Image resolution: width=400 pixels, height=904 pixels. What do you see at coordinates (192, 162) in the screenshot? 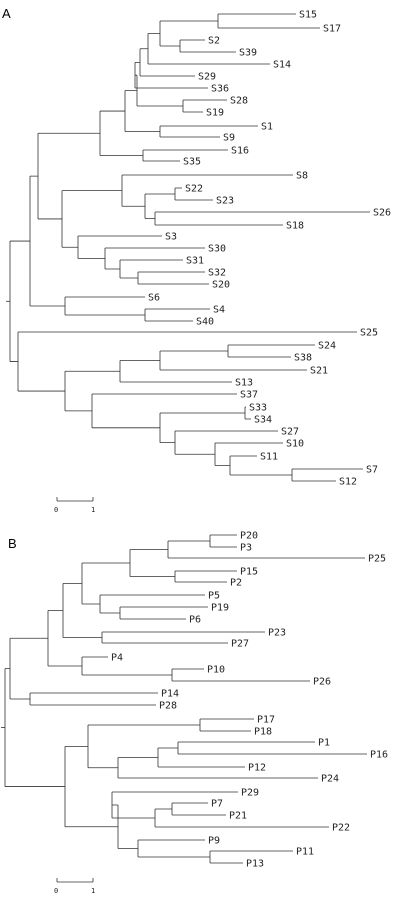
I see `leaf-label-s35: S35` at bounding box center [192, 162].